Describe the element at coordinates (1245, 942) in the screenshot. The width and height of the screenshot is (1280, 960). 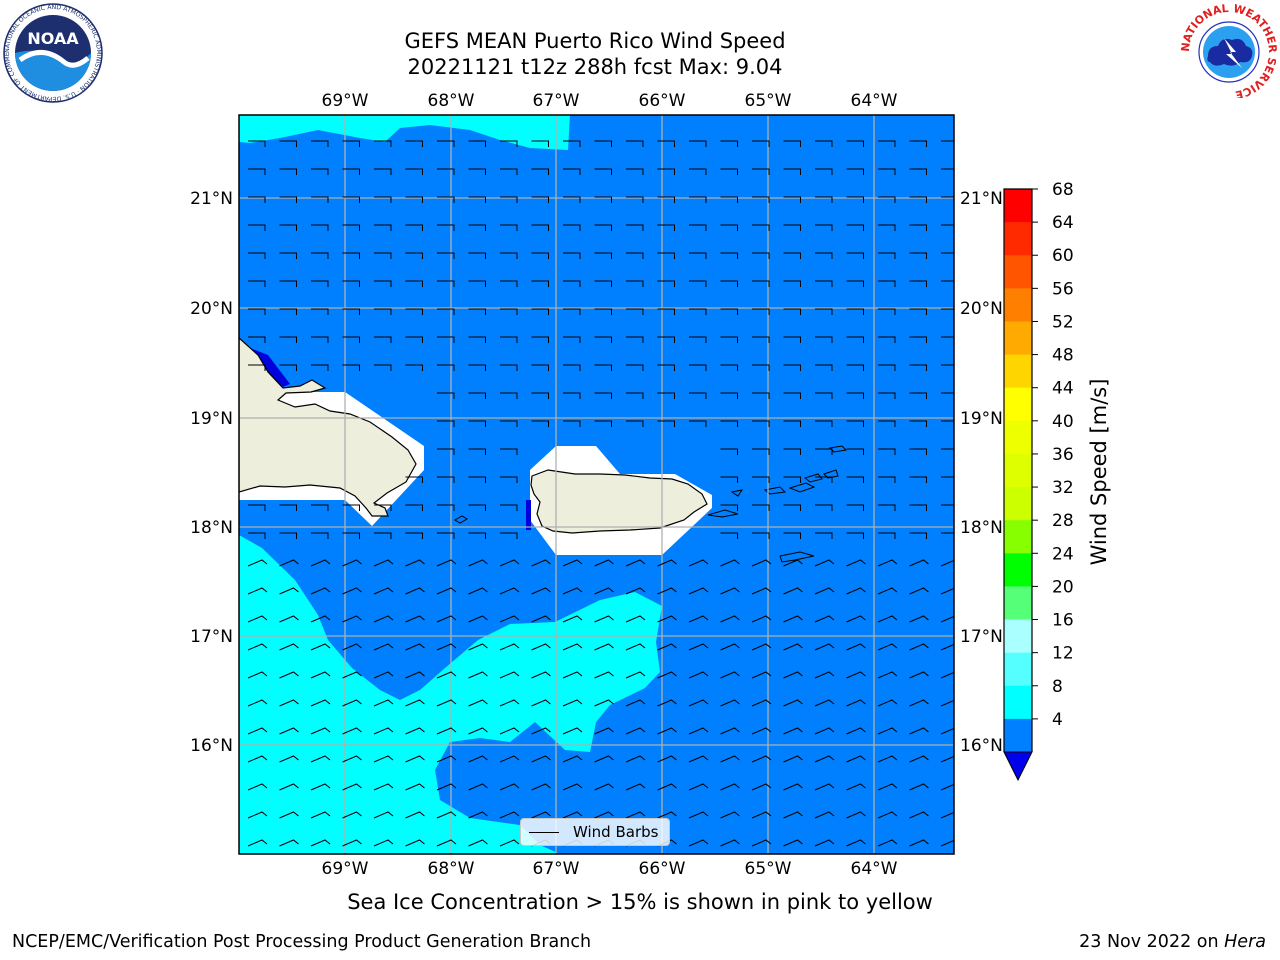
I see `footer-machine: Hera` at that location.